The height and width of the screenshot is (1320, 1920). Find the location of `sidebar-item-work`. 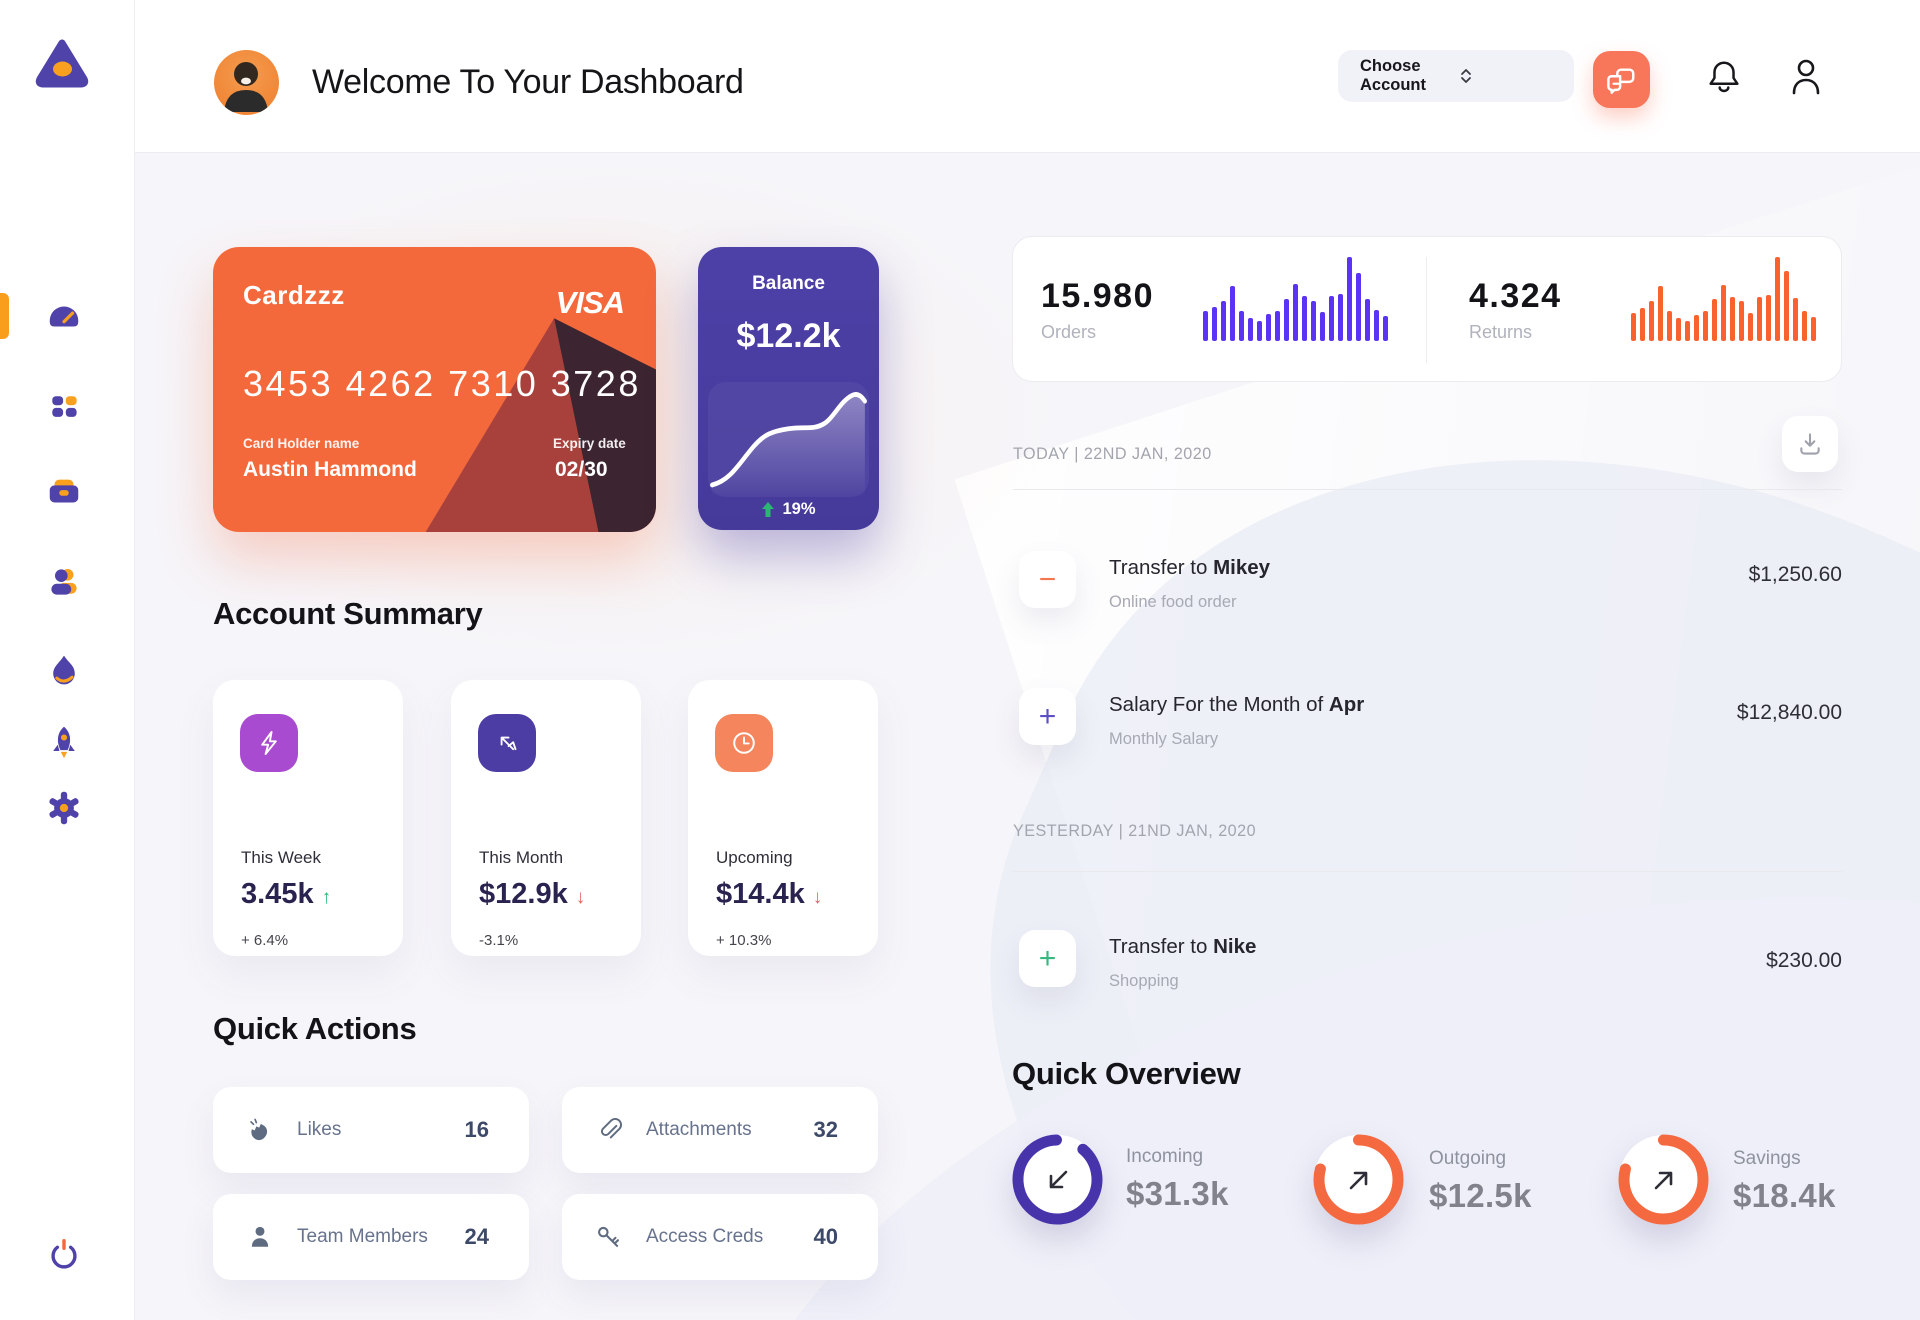

sidebar-item-work is located at coordinates (64, 492).